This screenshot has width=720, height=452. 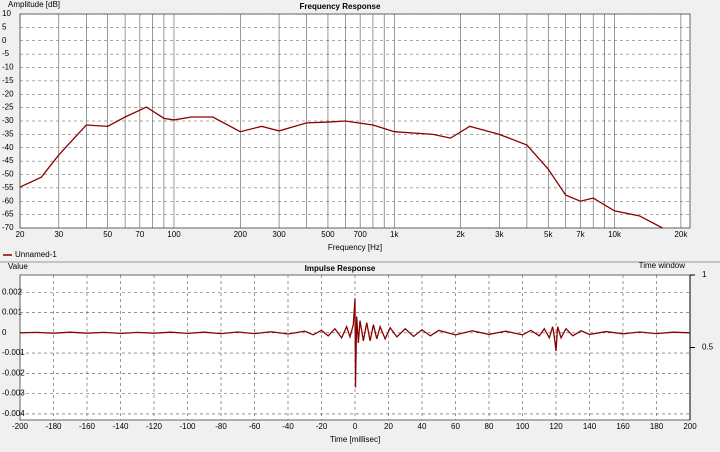 What do you see at coordinates (499, 234) in the screenshot?
I see `x-tick-label: 3k` at bounding box center [499, 234].